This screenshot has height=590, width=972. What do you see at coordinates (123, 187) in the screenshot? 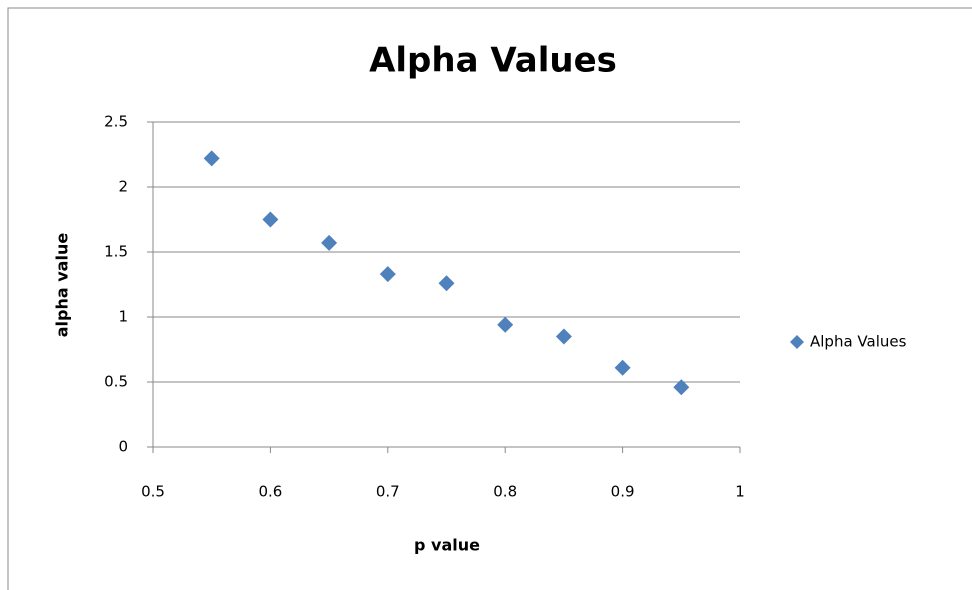
I see `y-tick-label: 2` at bounding box center [123, 187].